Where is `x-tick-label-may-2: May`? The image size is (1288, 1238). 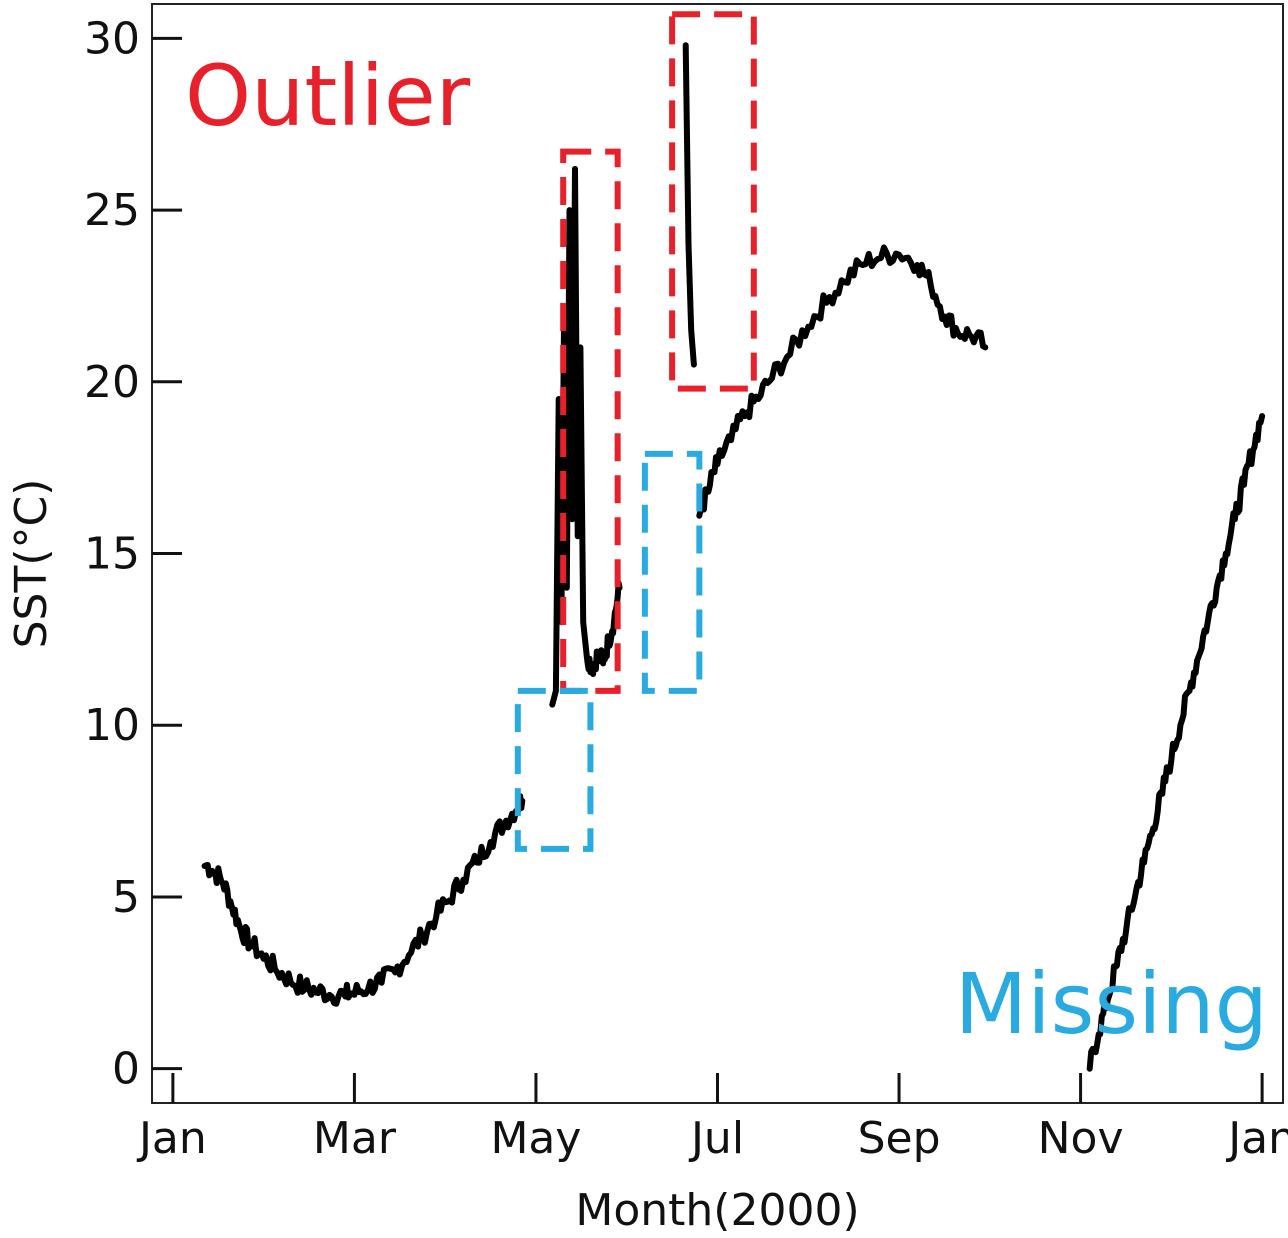 x-tick-label-may-2: May is located at coordinates (535, 1138).